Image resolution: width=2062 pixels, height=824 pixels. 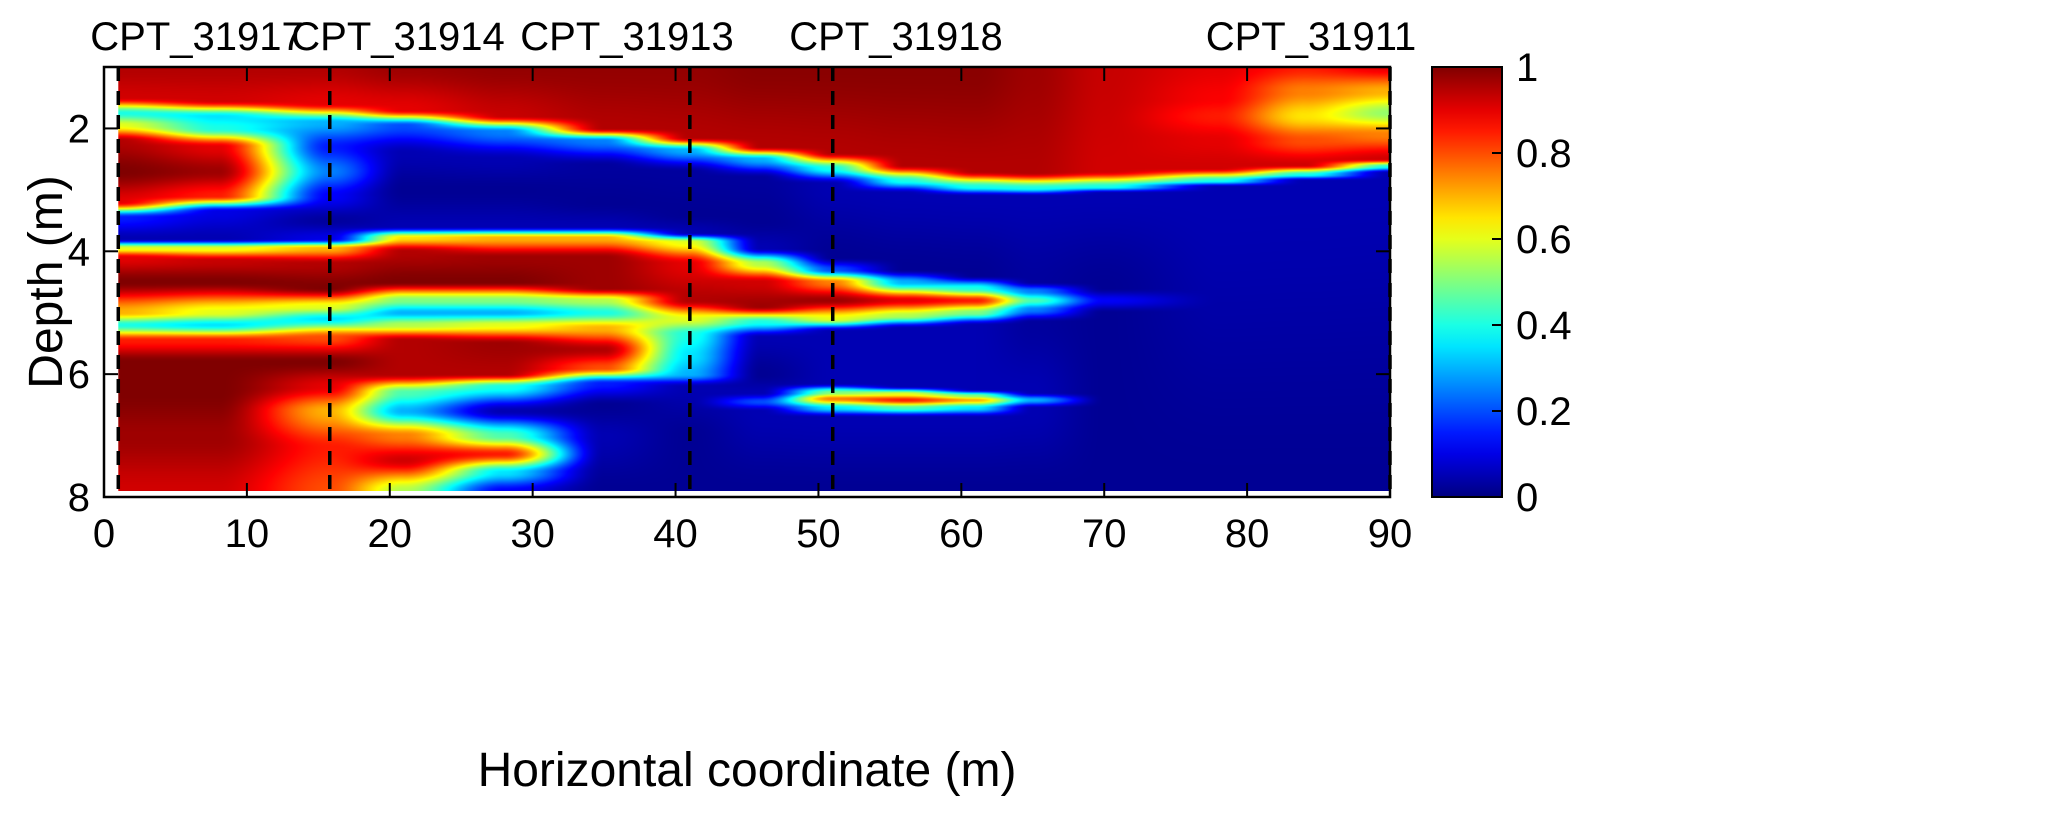 I want to click on y-tick-label: 6, so click(x=79, y=375).